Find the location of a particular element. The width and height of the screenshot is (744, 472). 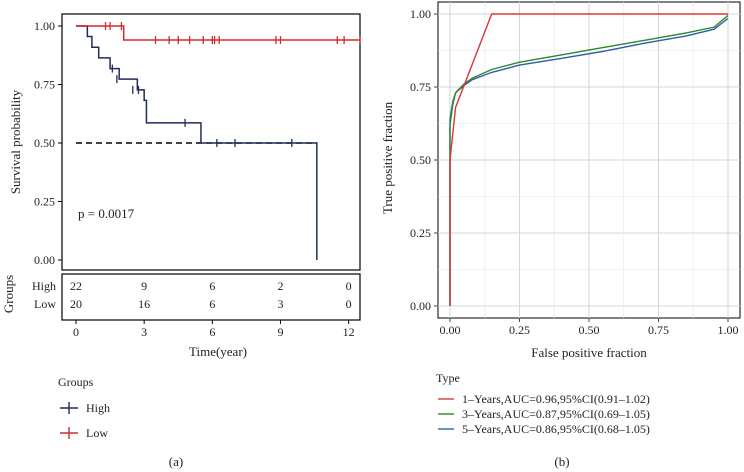

survival-y-tick-label: 0.75 is located at coordinates (44, 85).